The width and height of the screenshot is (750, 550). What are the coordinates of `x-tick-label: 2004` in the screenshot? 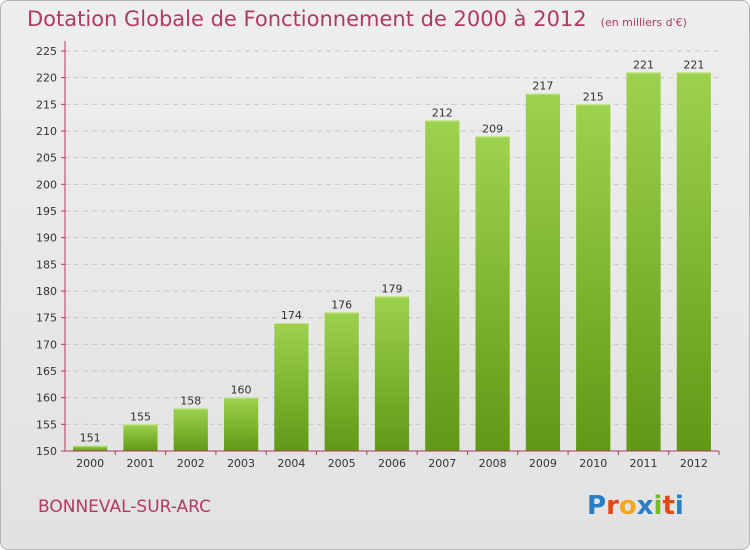 It's located at (291, 463).